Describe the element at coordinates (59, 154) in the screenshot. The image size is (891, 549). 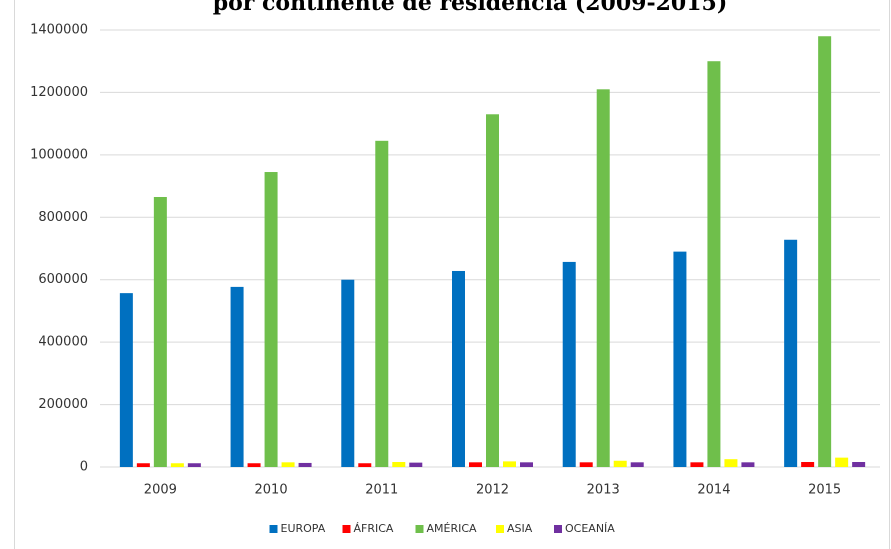
I see `y-tick-label: 1000000` at that location.